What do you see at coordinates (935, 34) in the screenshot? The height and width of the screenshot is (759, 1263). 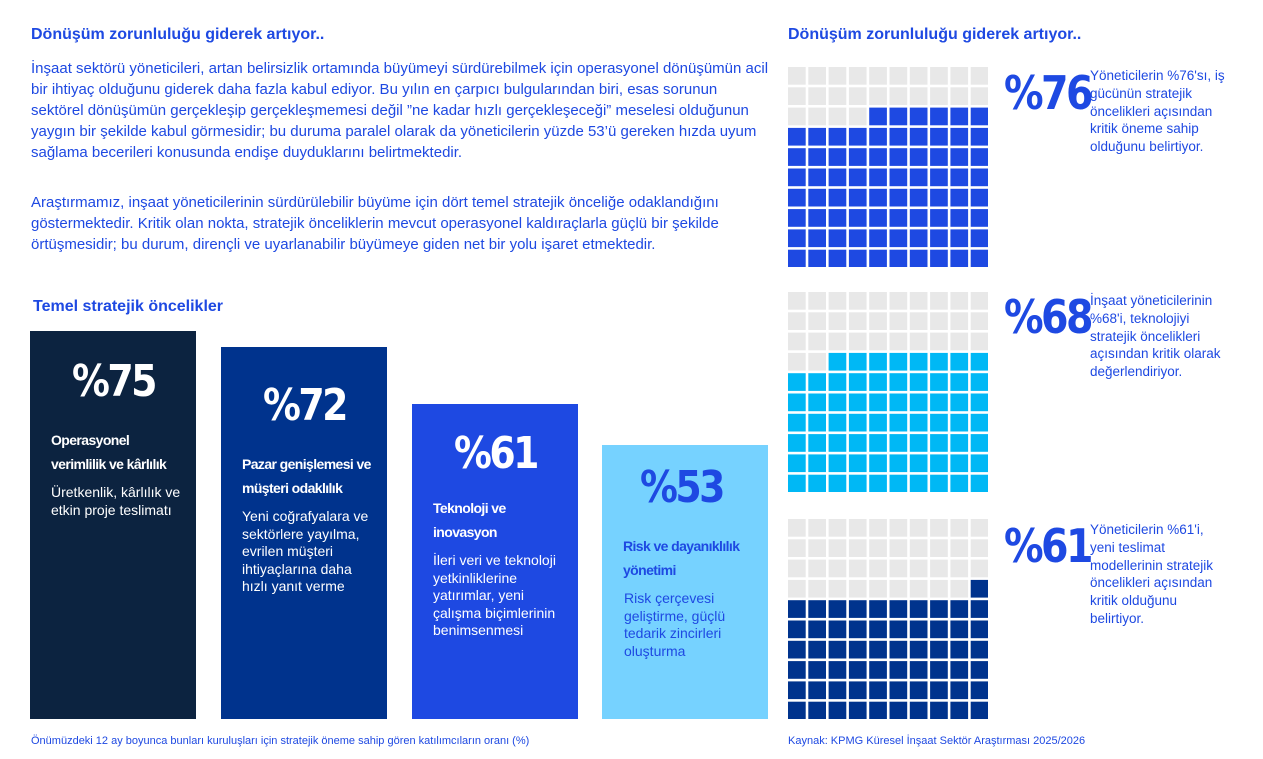 I see `right-heading: Dönüşüm zorunluluğu giderek artıyor..` at bounding box center [935, 34].